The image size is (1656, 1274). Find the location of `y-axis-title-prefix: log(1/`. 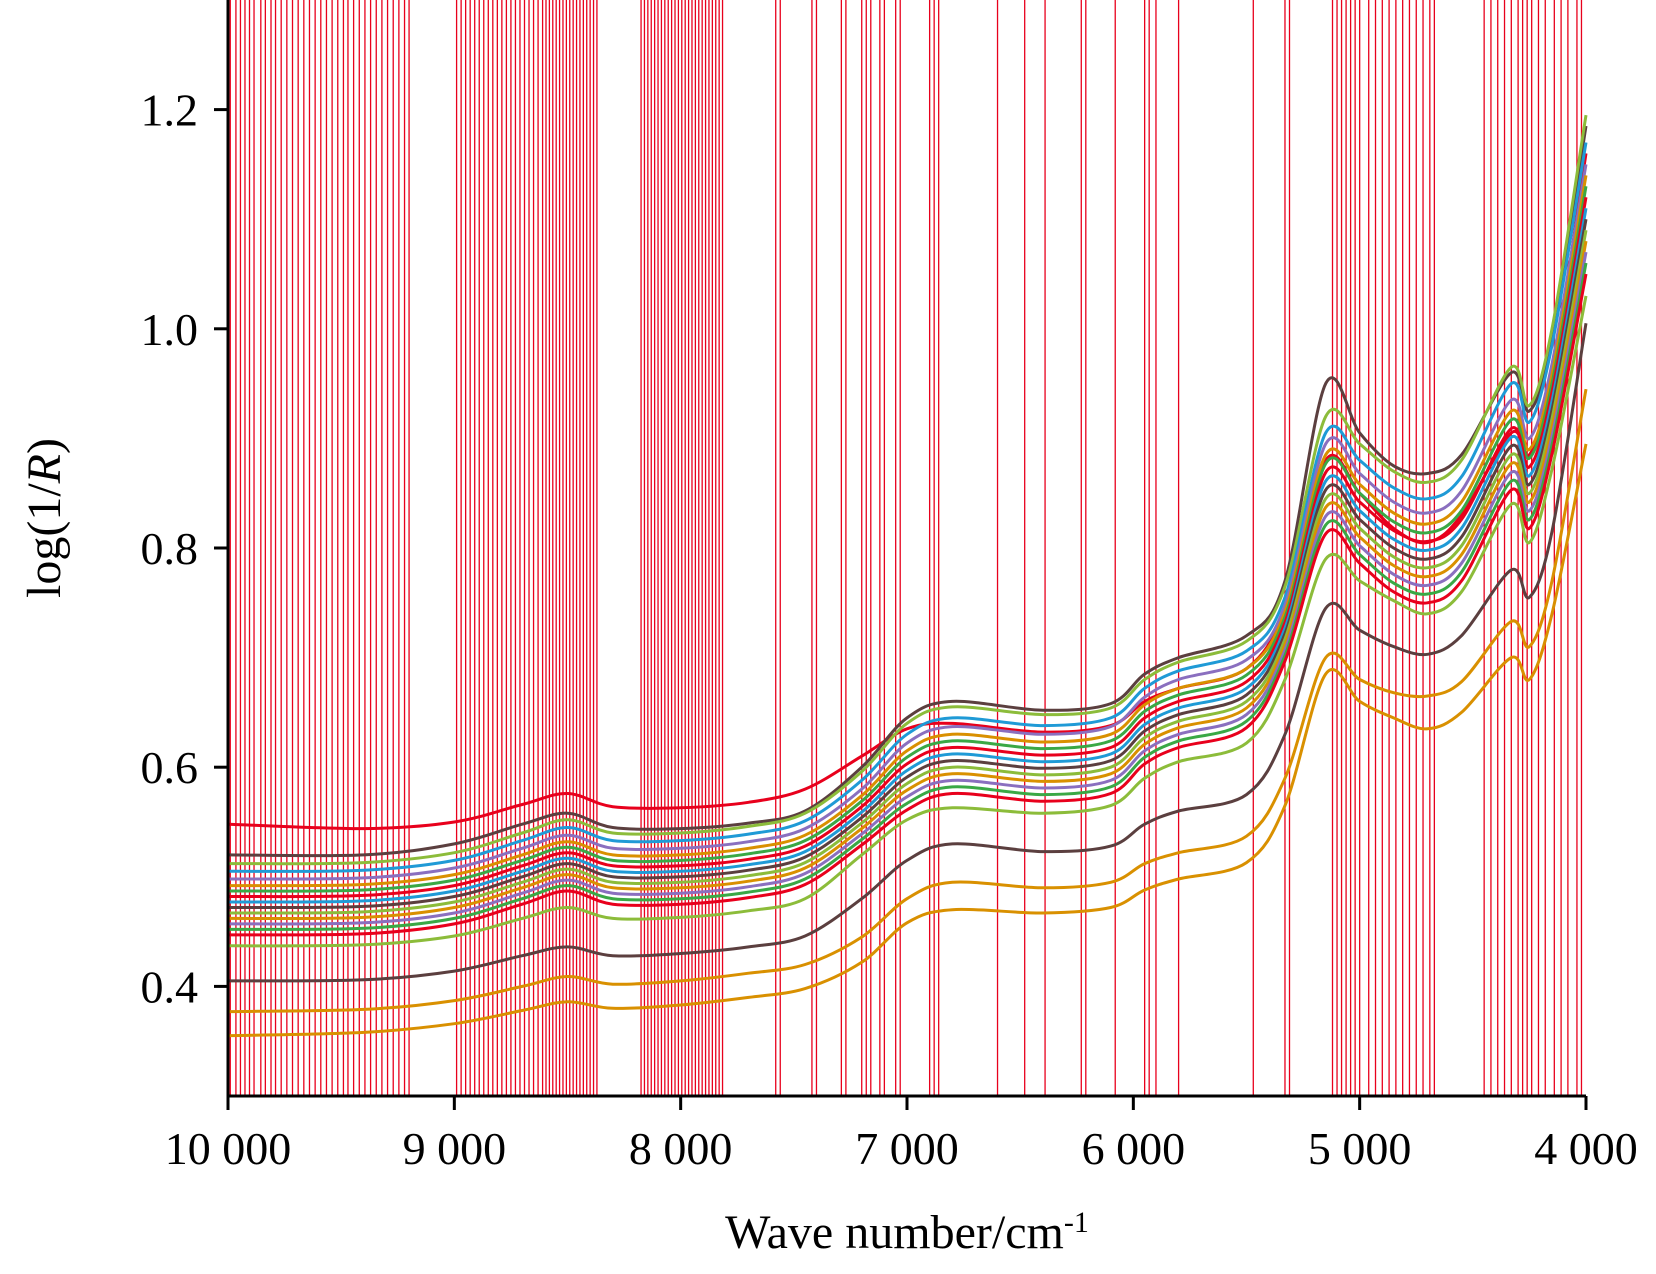

y-axis-title-prefix: log(1/ is located at coordinates (44, 540).